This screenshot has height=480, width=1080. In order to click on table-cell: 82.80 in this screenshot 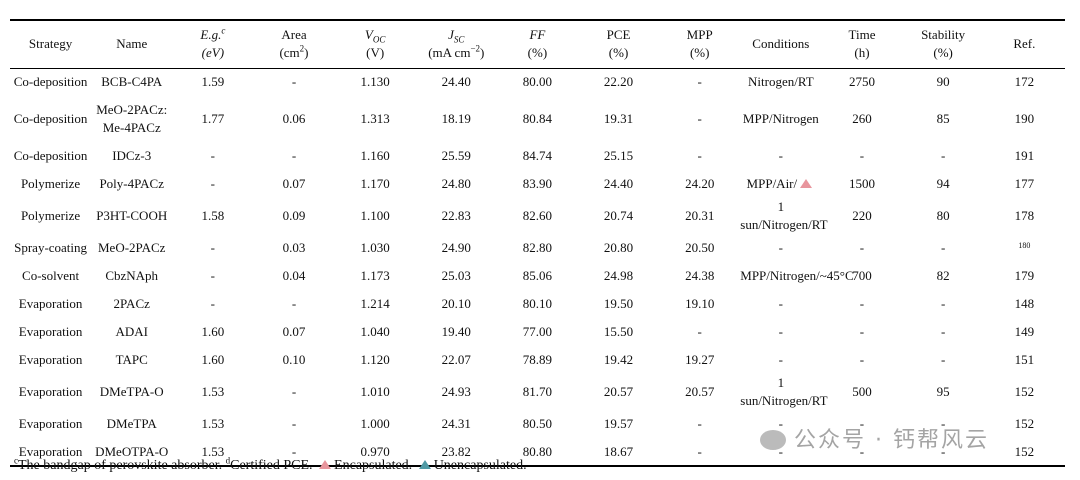, I will do `click(537, 248)`.